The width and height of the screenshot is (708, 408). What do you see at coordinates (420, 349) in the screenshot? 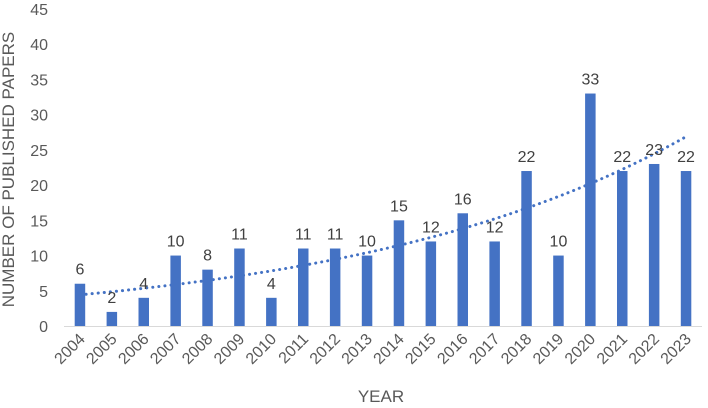
I see `x-tick-label: 2015` at bounding box center [420, 349].